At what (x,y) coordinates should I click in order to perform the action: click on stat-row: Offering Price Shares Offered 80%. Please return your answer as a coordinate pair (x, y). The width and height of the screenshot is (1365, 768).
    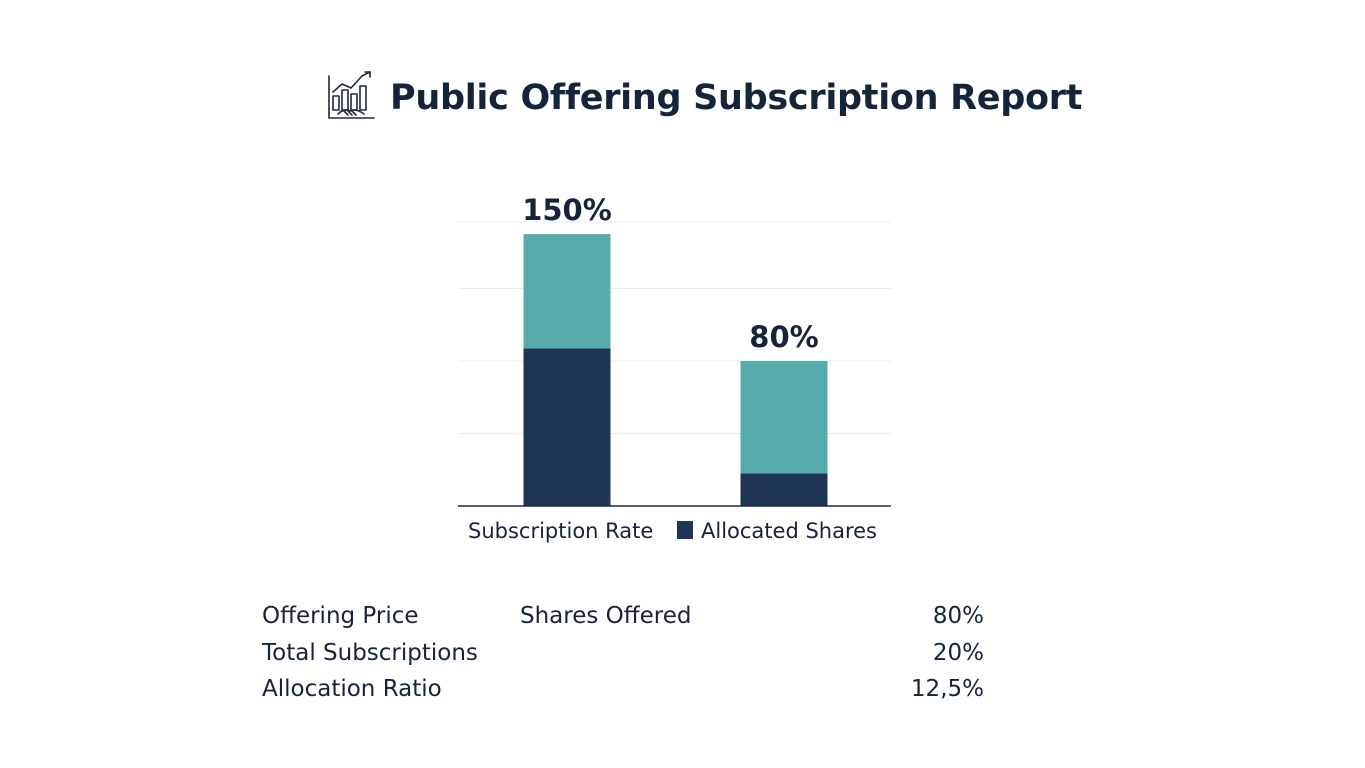
    Looking at the image, I should click on (623, 621).